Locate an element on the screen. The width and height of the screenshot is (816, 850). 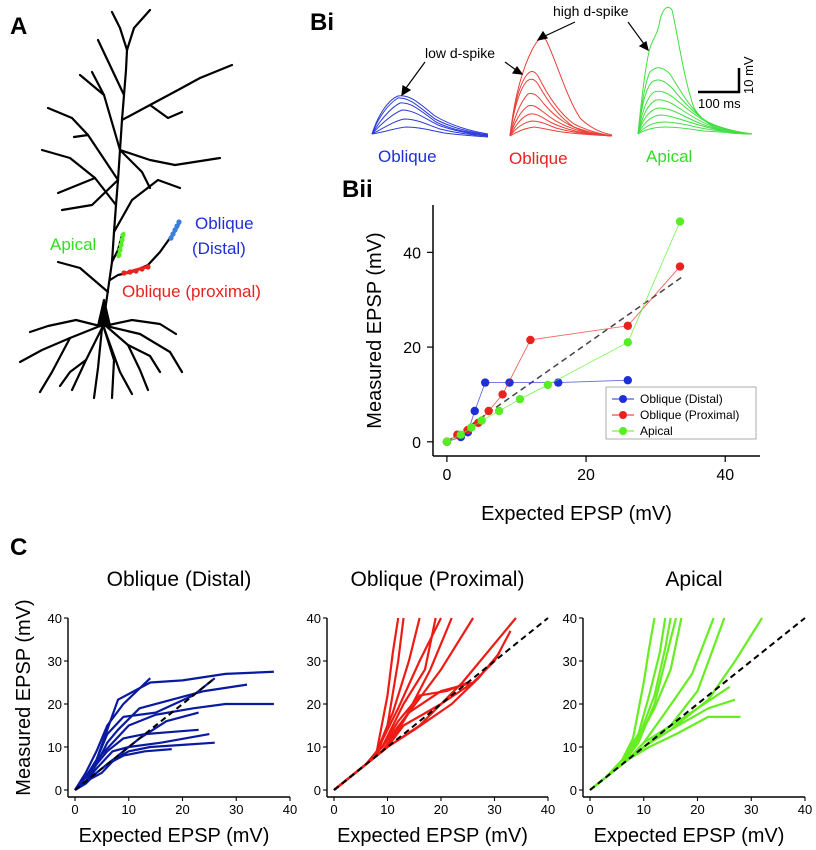
y-axis-label: Measured EPSP (mV) is located at coordinates (24, 697).